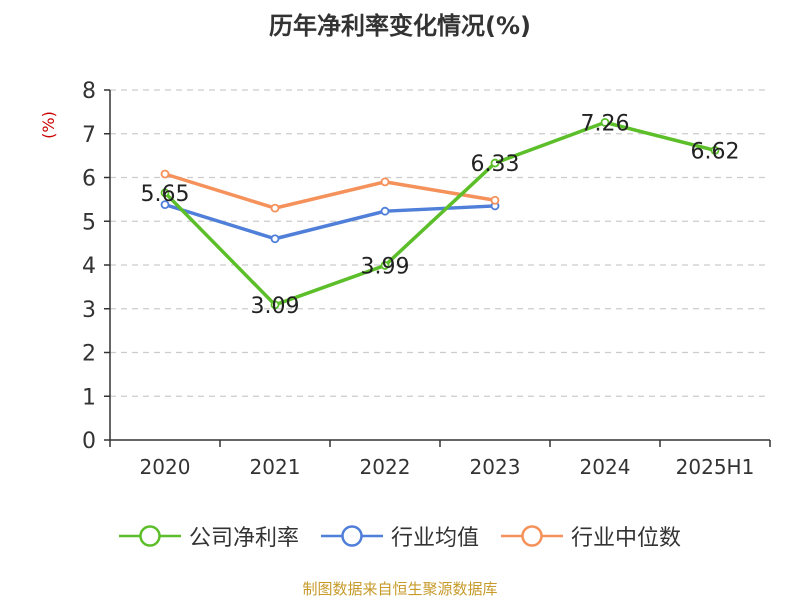 This screenshot has width=800, height=600. I want to click on chart-title: 历年净利率变化情况(%), so click(400, 26).